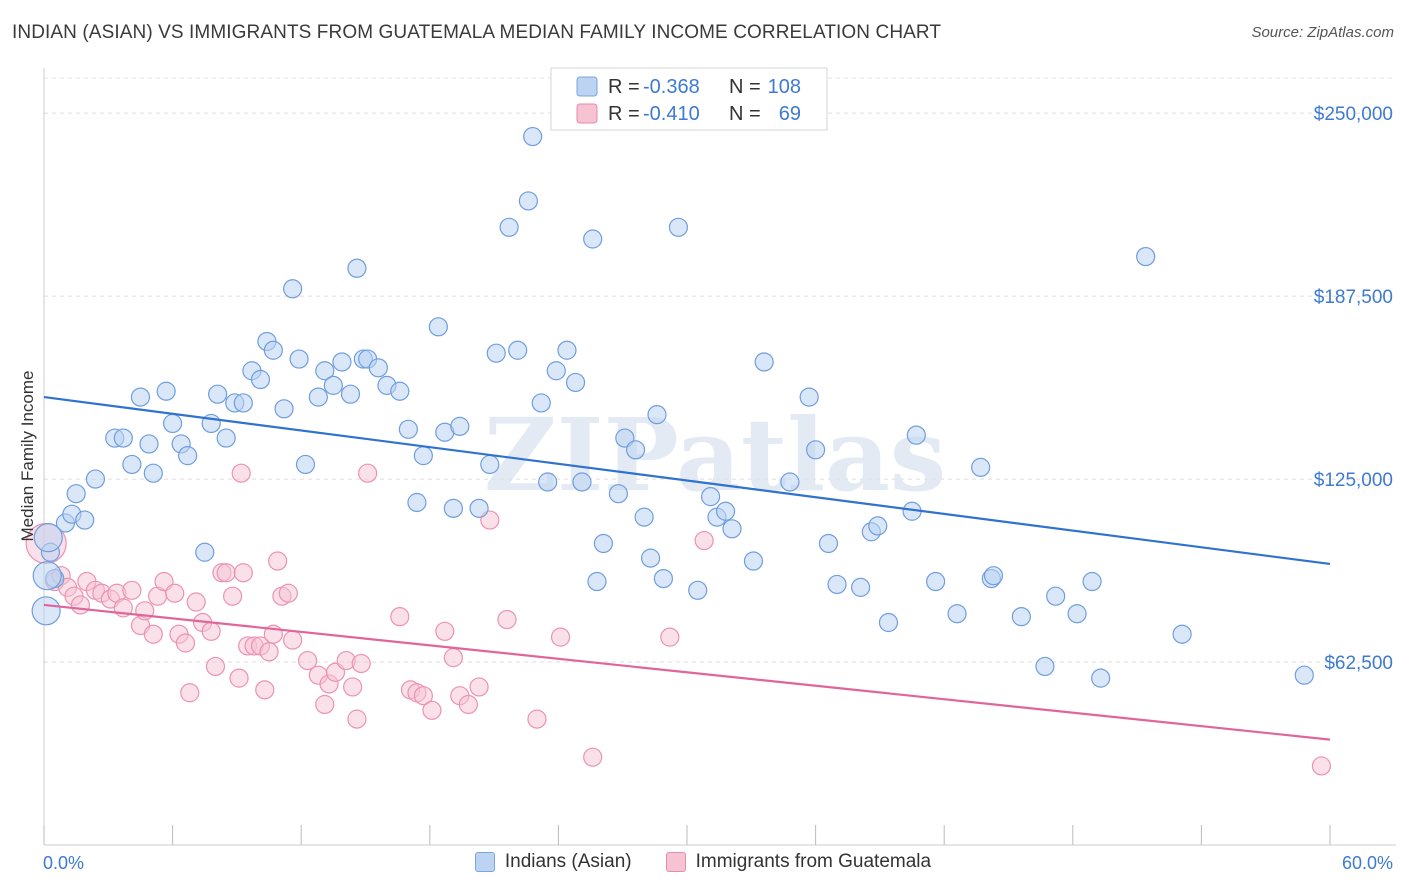 The width and height of the screenshot is (1406, 892). Describe the element at coordinates (689, 99) in the screenshot. I see `top-legend: R = -0.368 N = 108 R = -0.410 N = 69` at that location.